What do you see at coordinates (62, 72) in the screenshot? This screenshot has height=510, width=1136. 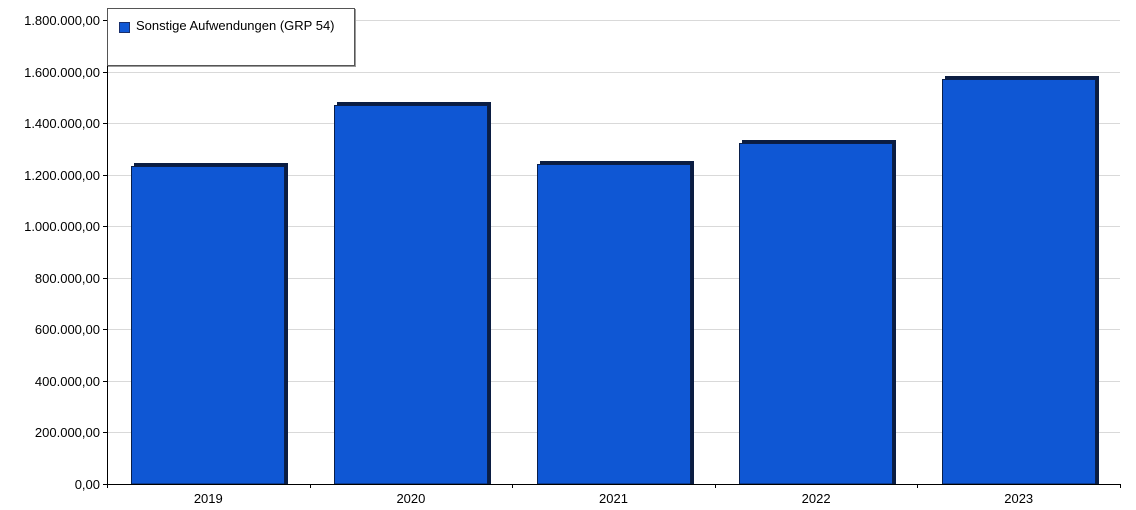 I see `y-tick-label: 1.600.000,00` at bounding box center [62, 72].